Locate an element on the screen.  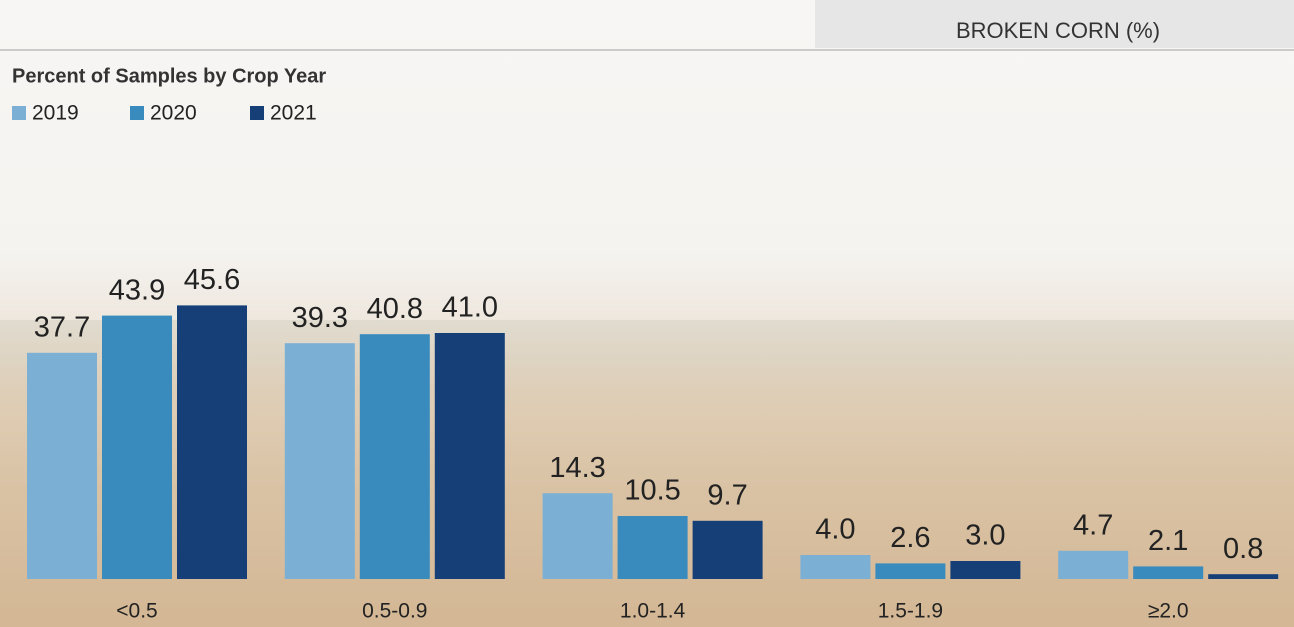
x-tick-label: 1.0-1.4 is located at coordinates (653, 611).